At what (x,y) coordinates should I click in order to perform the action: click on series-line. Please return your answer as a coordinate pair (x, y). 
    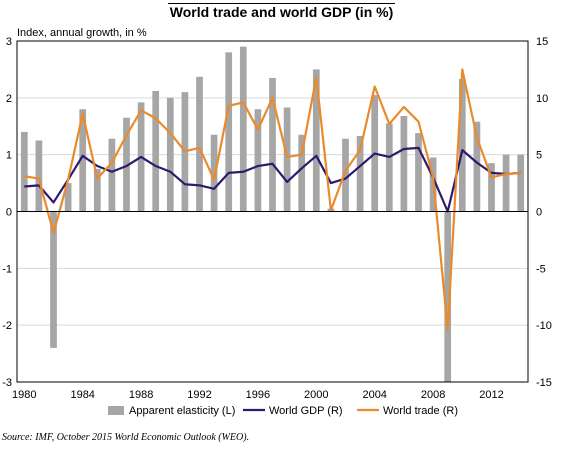
    Looking at the image, I should click on (272, 179).